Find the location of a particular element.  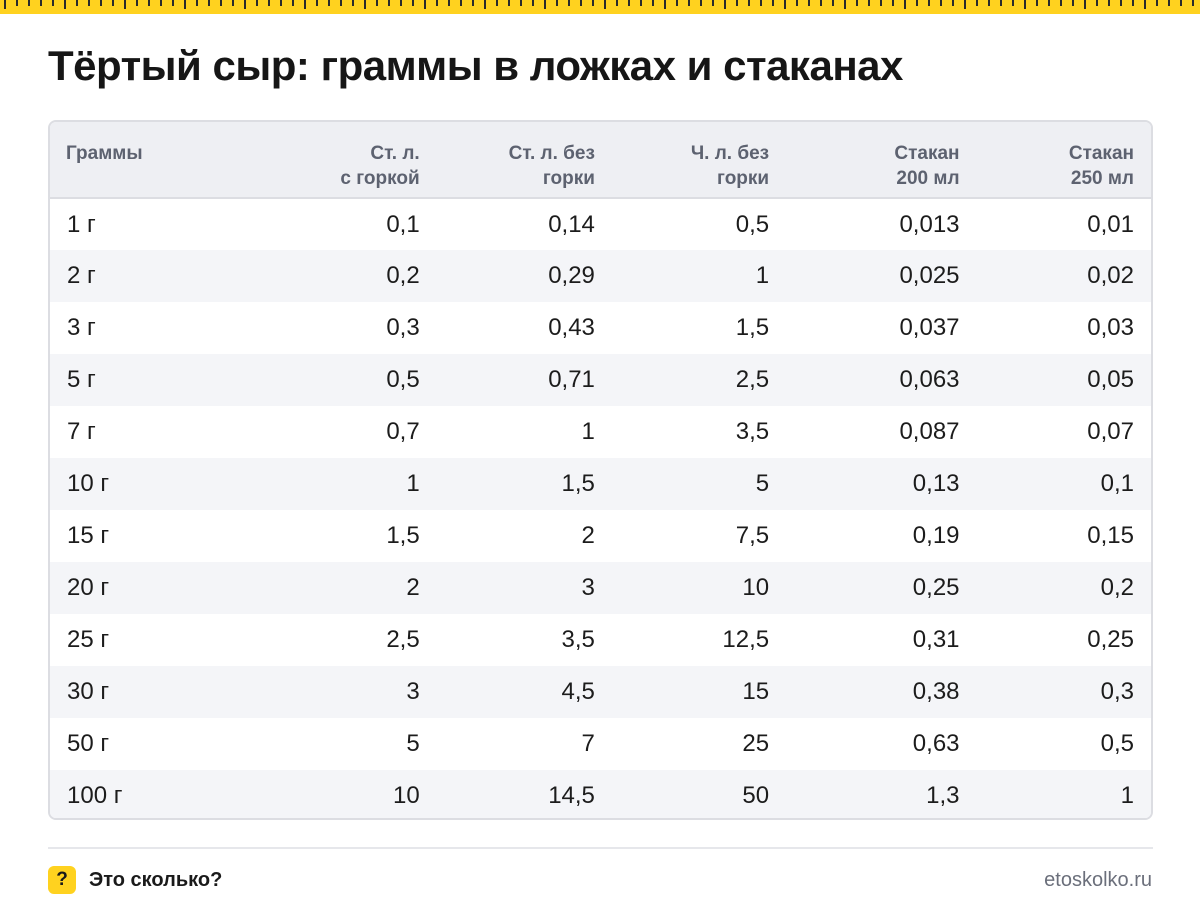

footer-divider is located at coordinates (600, 848).